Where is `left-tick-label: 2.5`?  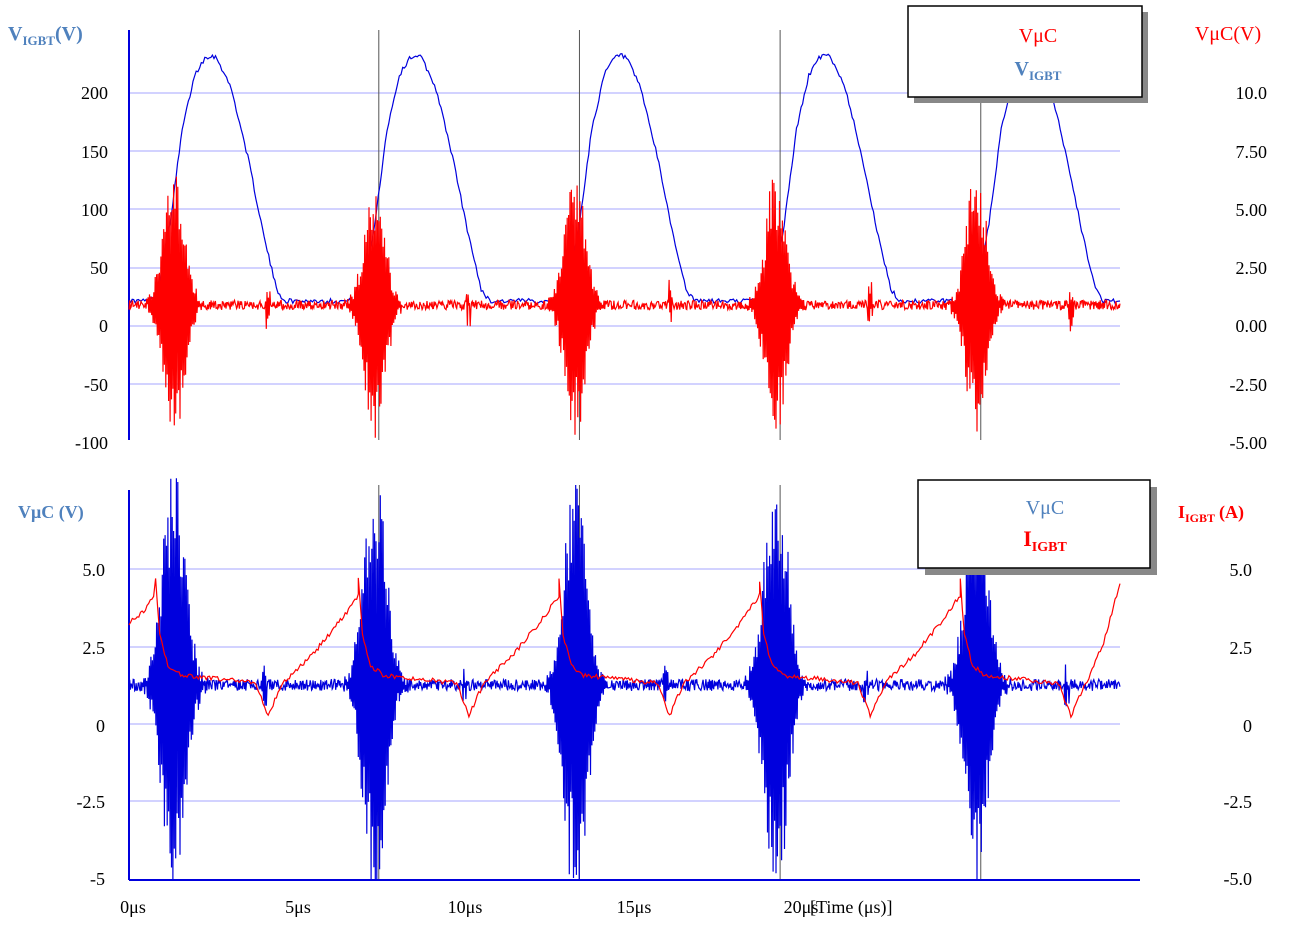 left-tick-label: 2.5 is located at coordinates (94, 648).